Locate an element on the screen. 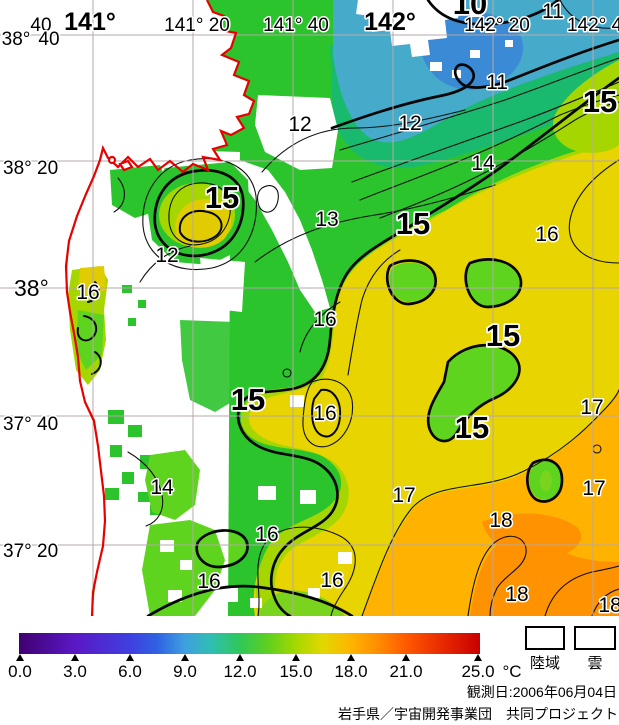 The width and height of the screenshot is (619, 725). tick-label: 12.0 is located at coordinates (239, 671).